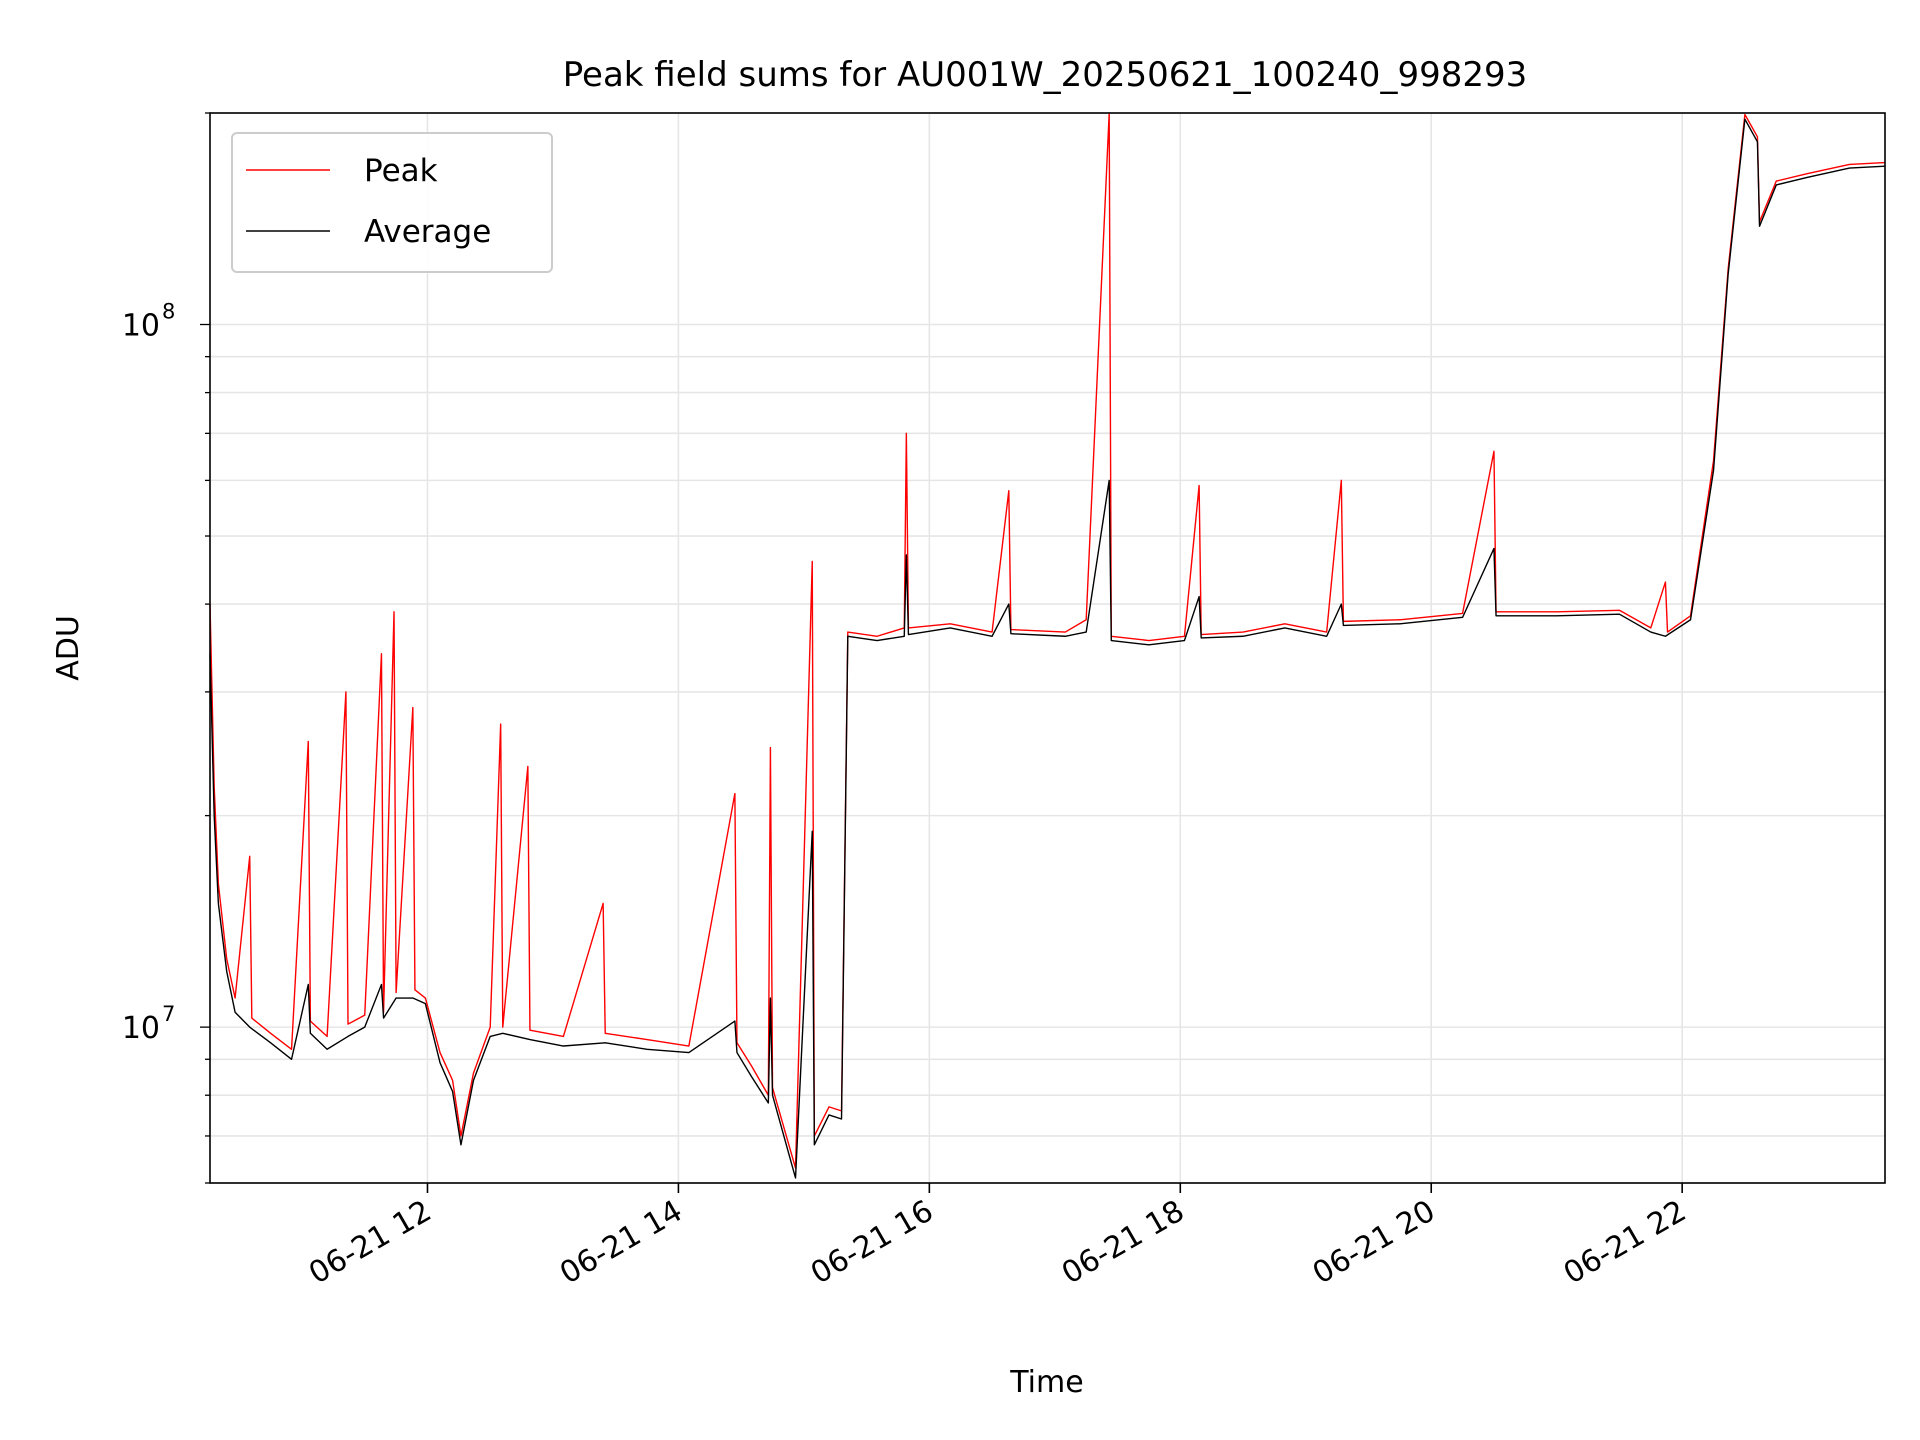  I want to click on y-tick-exponent: 7, so click(168, 1014).